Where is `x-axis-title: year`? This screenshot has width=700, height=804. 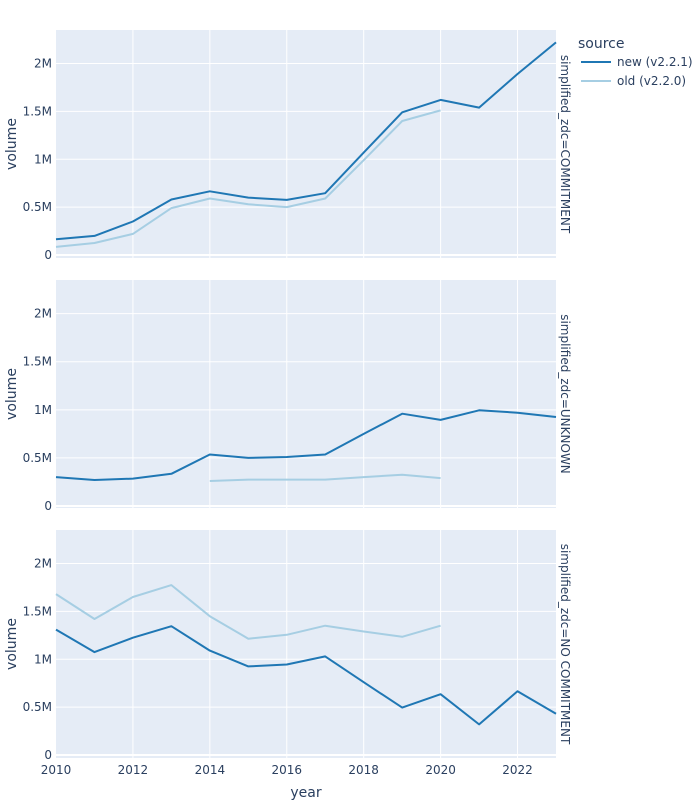
x-axis-title: year is located at coordinates (305, 792).